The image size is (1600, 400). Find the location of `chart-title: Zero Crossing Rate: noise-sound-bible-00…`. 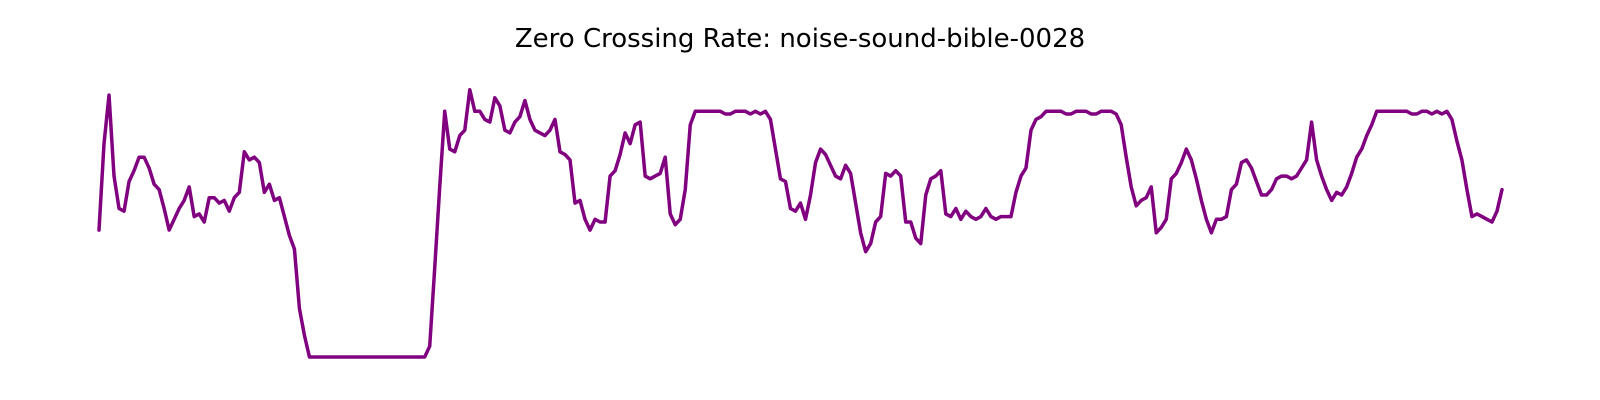

chart-title: Zero Crossing Rate: noise-sound-bible-00… is located at coordinates (800, 39).